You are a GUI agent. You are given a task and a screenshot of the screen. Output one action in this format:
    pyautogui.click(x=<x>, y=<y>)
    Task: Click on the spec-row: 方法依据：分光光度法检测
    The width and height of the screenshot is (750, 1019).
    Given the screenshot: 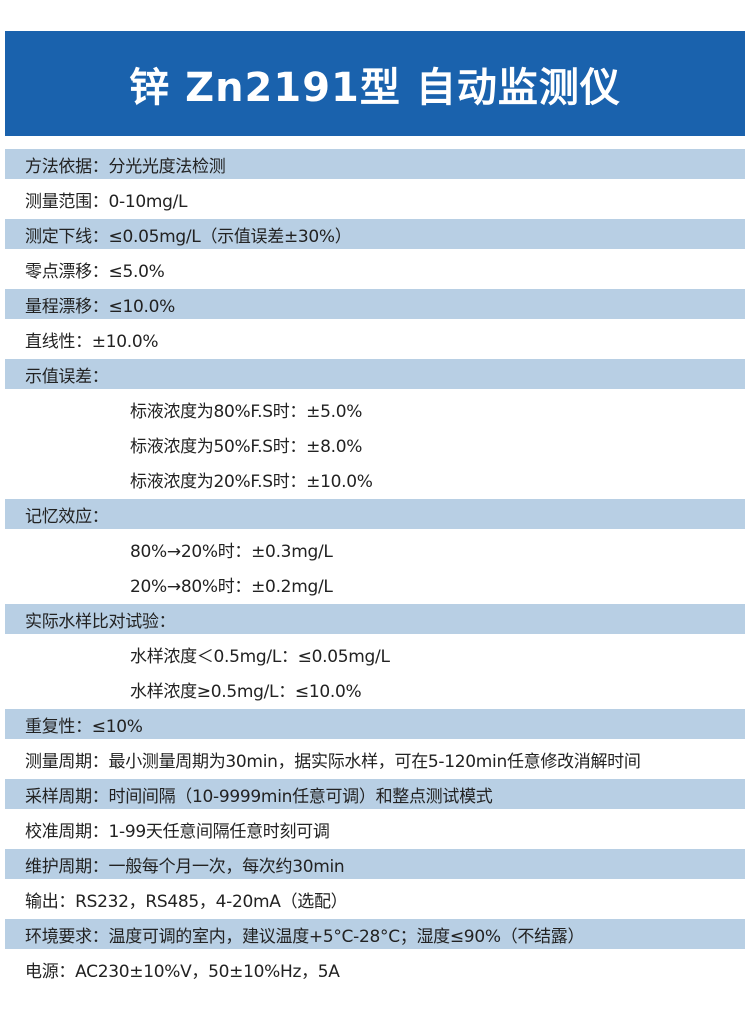 What is the action you would take?
    pyautogui.click(x=375, y=164)
    